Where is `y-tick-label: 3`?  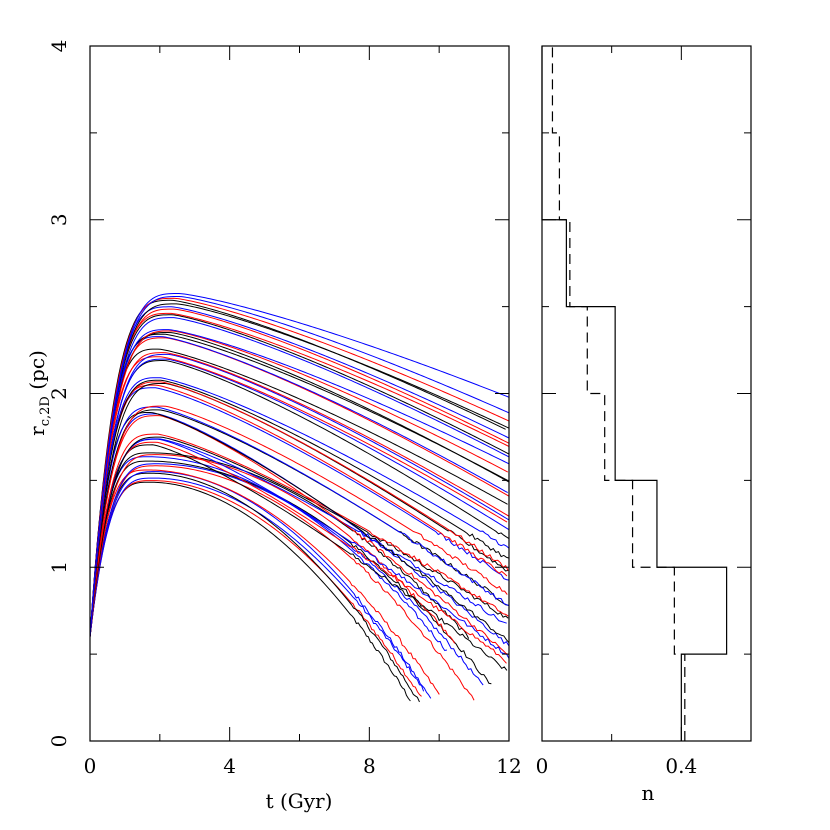 y-tick-label: 3 is located at coordinates (59, 219).